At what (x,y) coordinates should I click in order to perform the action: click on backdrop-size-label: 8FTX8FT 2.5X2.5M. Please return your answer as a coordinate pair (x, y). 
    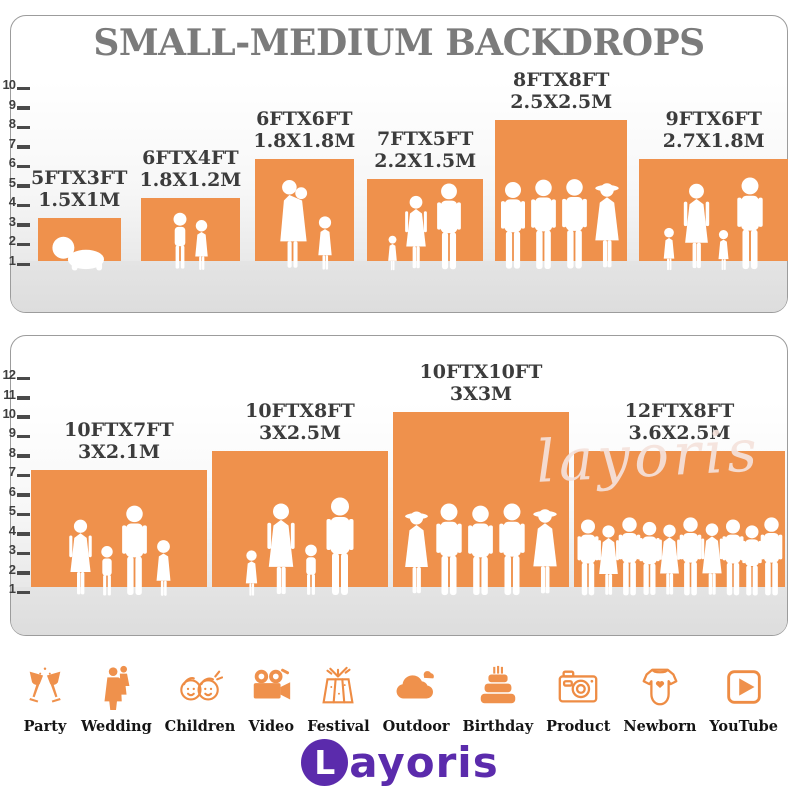
    Looking at the image, I should click on (561, 91).